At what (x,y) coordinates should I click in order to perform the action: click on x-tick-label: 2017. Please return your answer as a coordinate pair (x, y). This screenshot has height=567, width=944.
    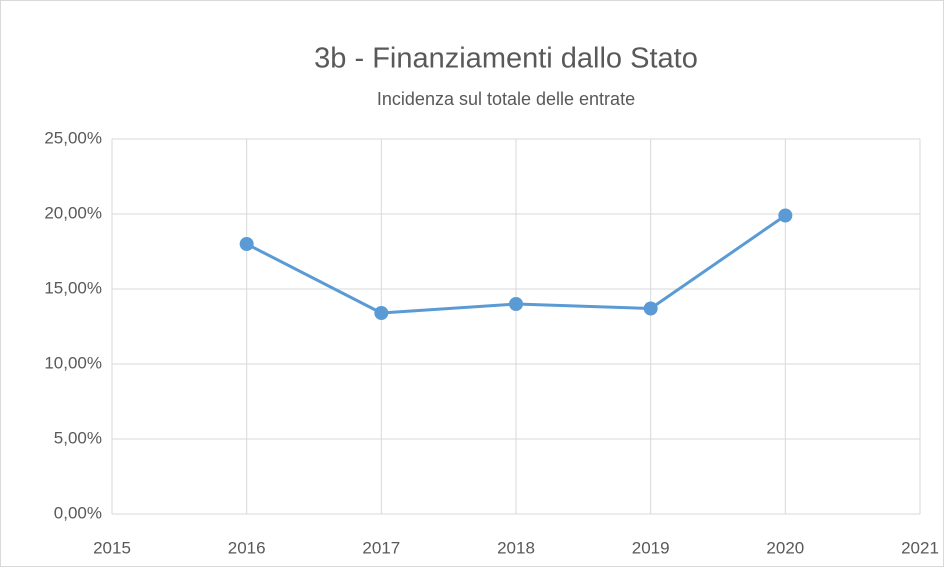
    Looking at the image, I should click on (381, 547).